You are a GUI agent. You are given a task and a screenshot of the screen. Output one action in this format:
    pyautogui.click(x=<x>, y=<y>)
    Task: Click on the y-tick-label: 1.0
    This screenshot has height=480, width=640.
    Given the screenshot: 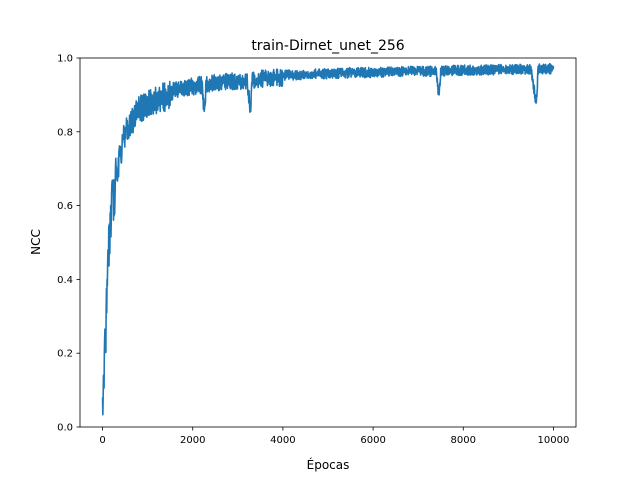 What is the action you would take?
    pyautogui.click(x=65, y=59)
    